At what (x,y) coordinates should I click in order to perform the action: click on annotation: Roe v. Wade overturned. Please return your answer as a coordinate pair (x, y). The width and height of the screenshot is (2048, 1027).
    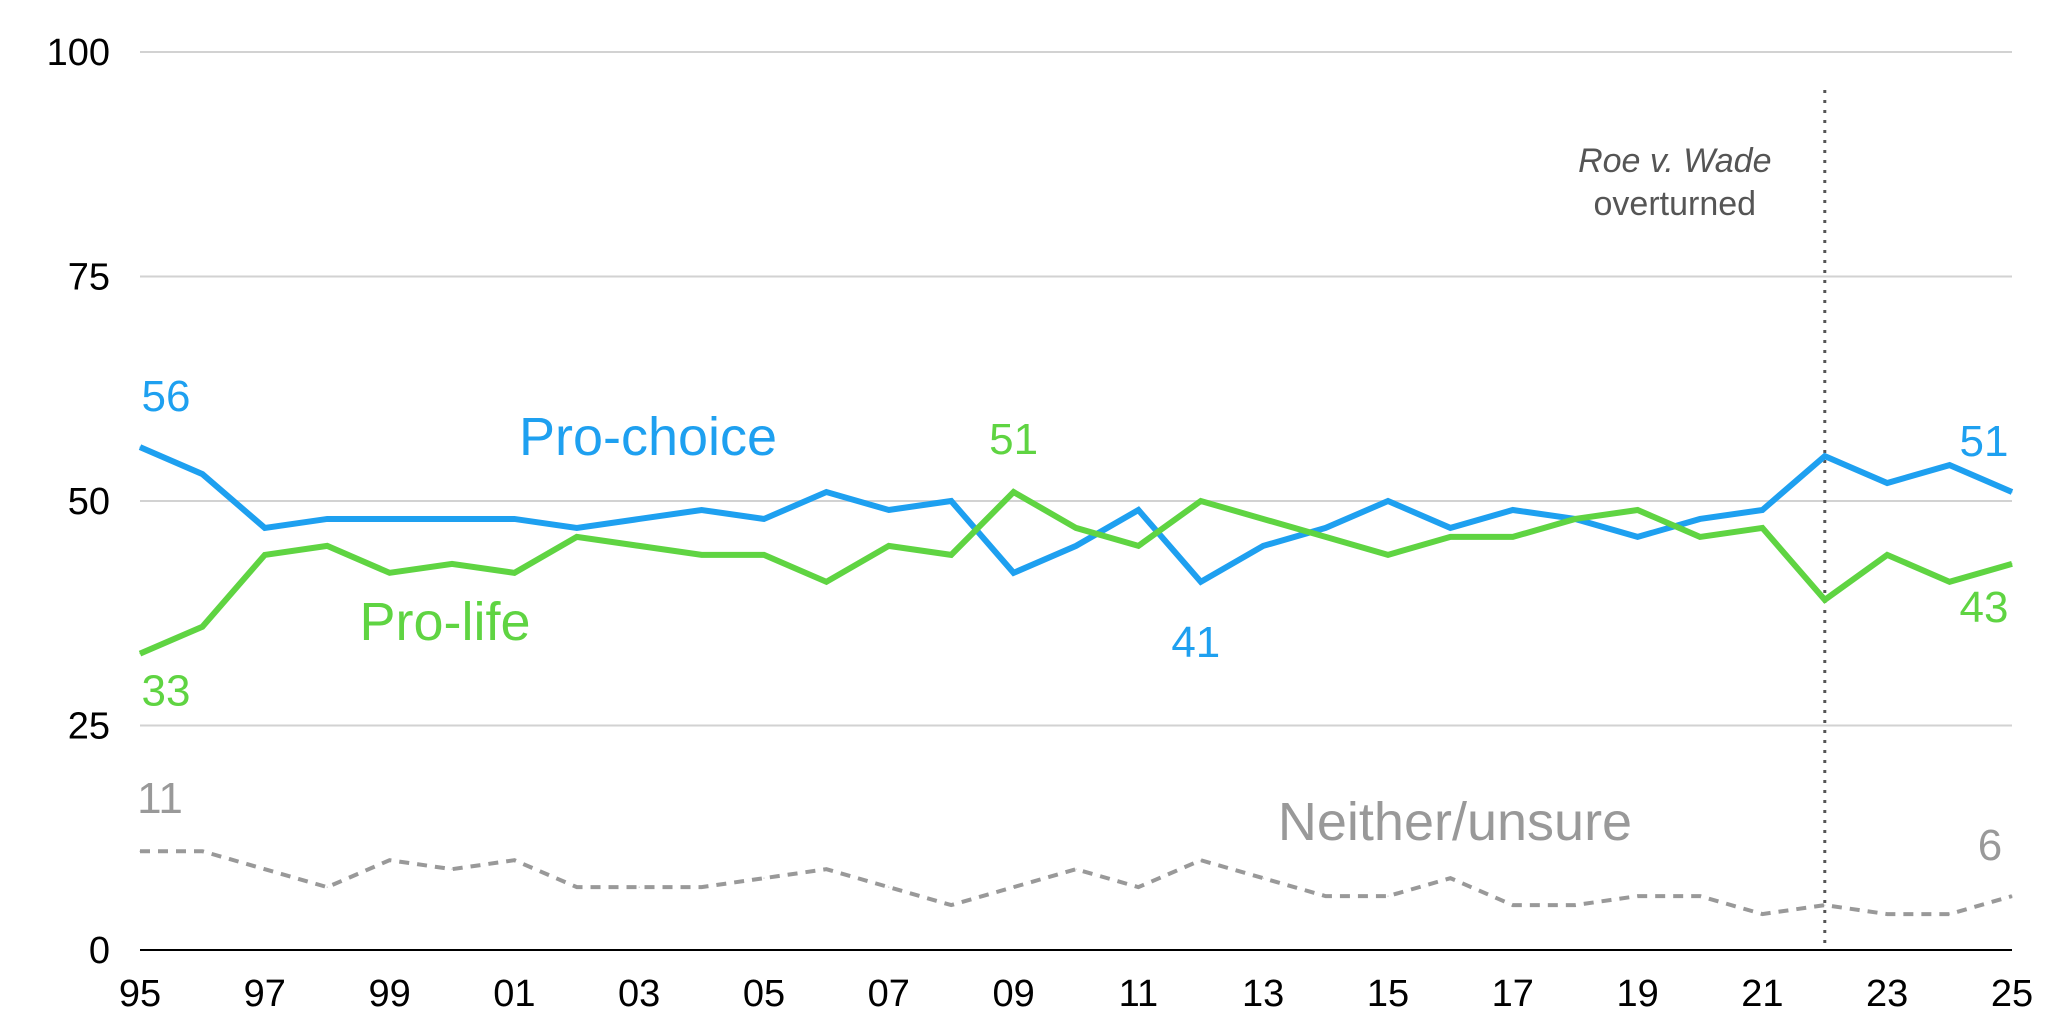
    Looking at the image, I should click on (1702, 520).